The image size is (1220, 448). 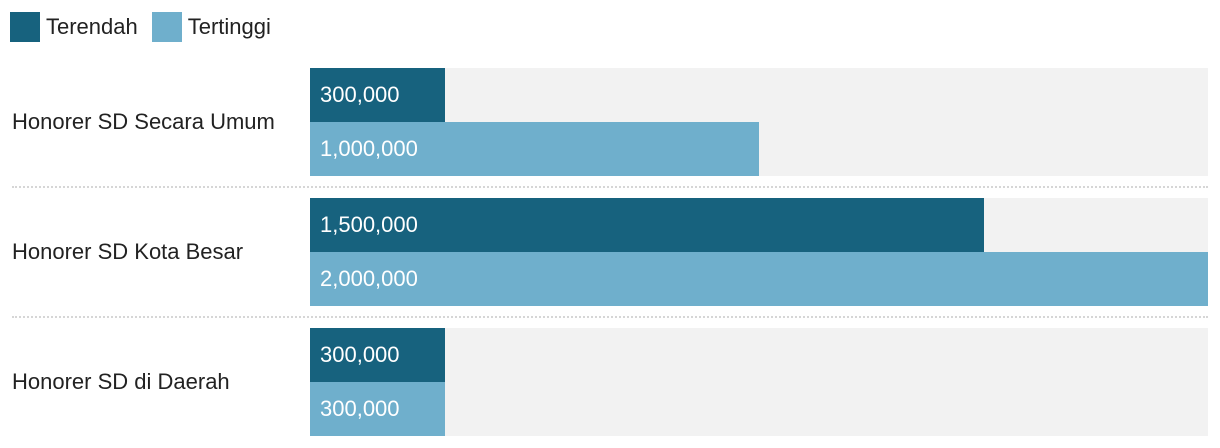 What do you see at coordinates (92, 26) in the screenshot?
I see `legend-label-terendah: Terendah` at bounding box center [92, 26].